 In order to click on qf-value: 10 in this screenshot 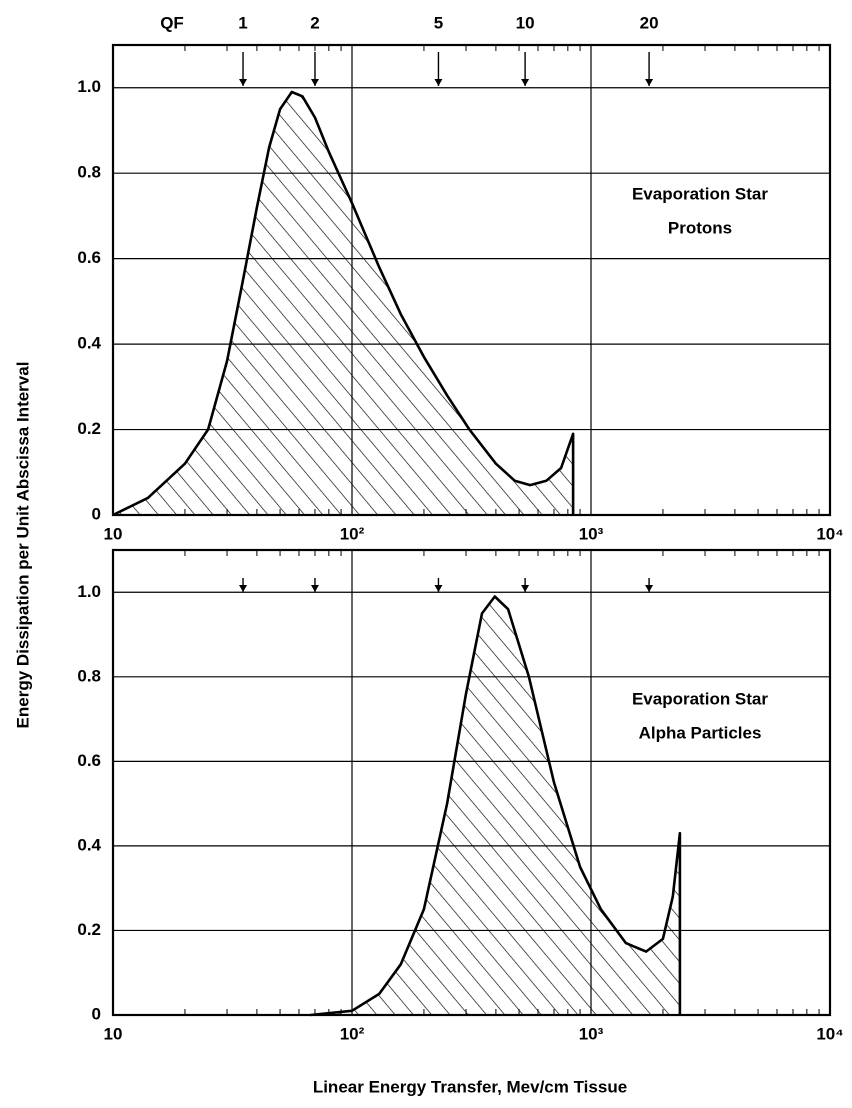, I will do `click(525, 22)`.